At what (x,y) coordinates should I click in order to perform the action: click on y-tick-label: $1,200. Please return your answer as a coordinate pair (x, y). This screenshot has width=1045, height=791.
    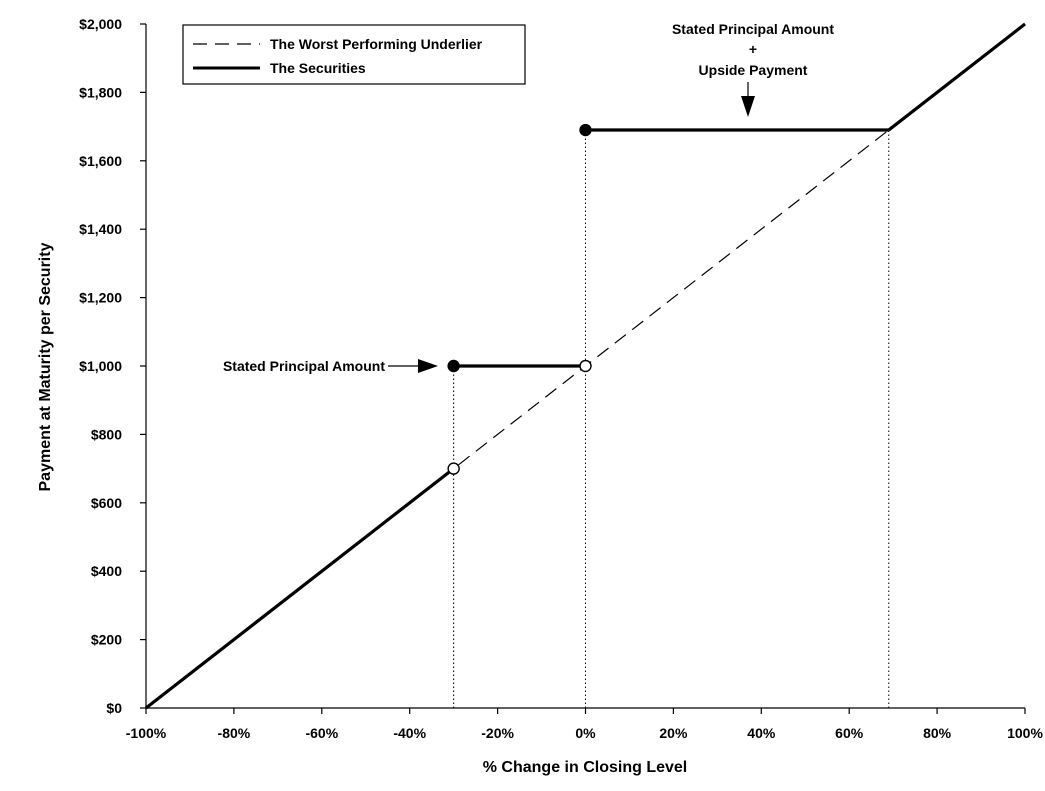
    Looking at the image, I should click on (100, 298).